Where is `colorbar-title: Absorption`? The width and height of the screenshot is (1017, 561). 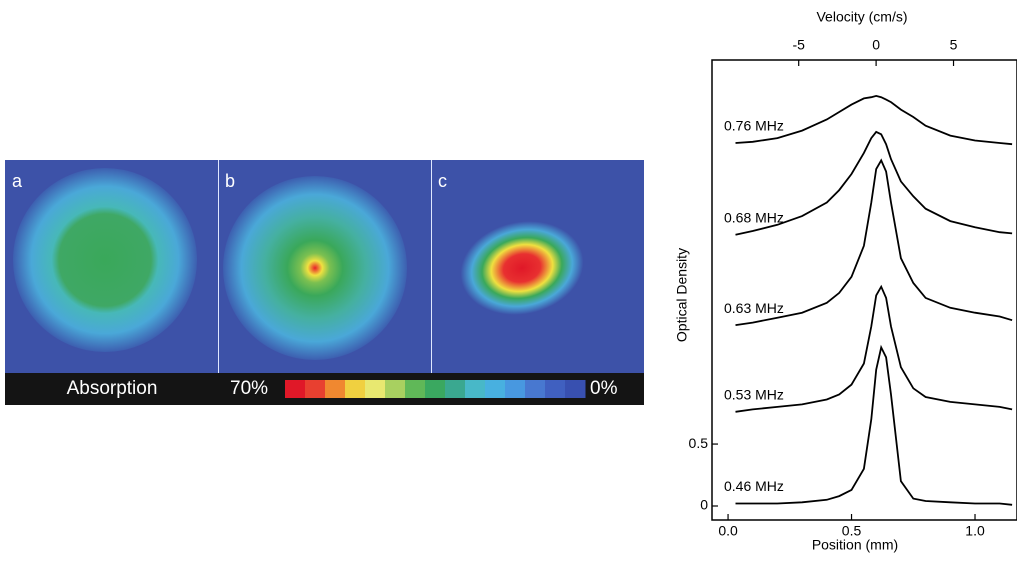 colorbar-title: Absorption is located at coordinates (112, 388).